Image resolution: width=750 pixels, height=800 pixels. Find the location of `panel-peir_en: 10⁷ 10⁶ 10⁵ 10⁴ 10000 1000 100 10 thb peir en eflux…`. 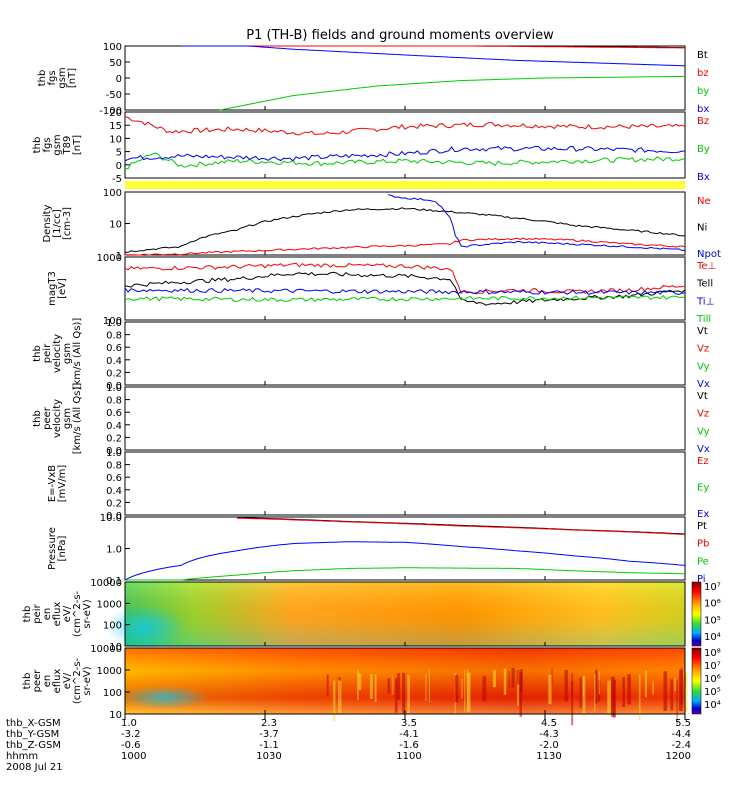

panel-peir_en: 10⁷ 10⁶ 10⁵ 10⁴ 10000 1000 100 10 thb peir en eflux… is located at coordinates (371, 615).